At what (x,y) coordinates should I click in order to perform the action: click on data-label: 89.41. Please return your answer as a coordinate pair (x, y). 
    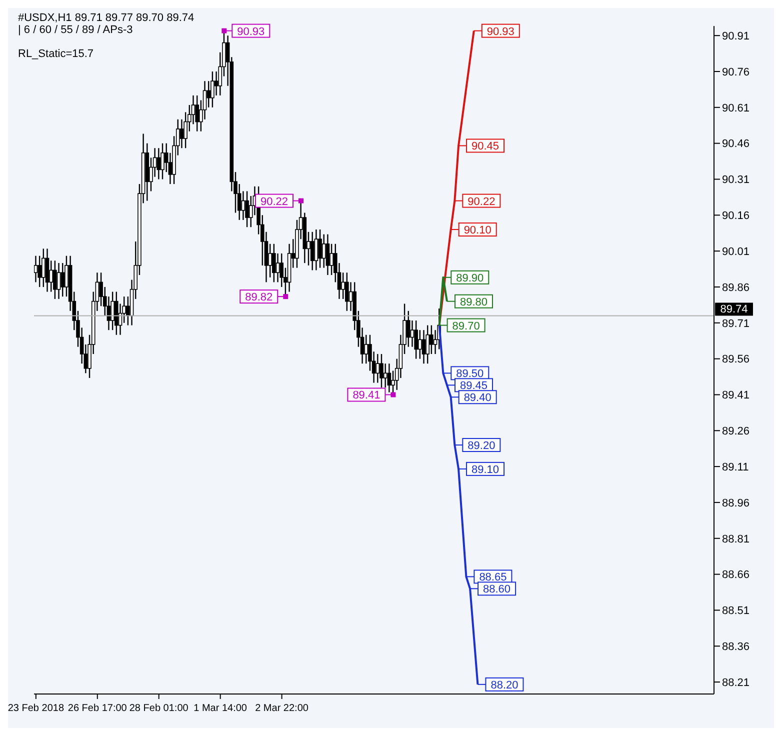
    Looking at the image, I should click on (366, 396).